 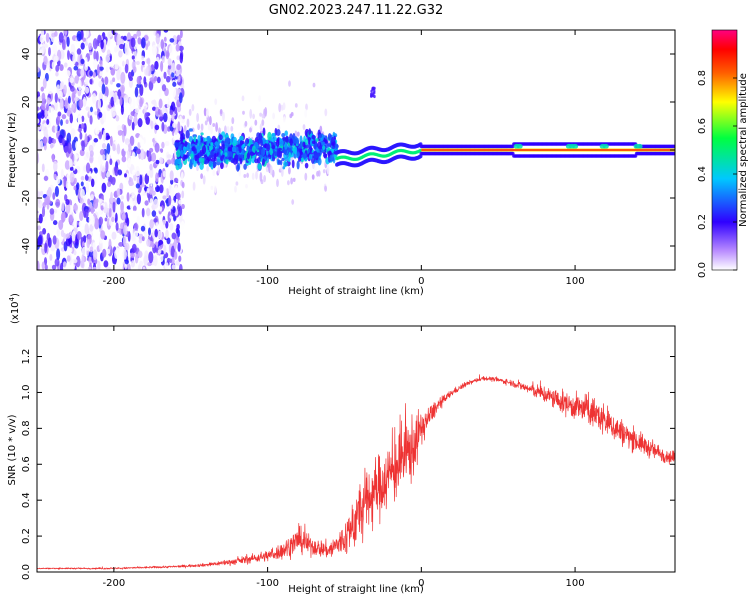 What do you see at coordinates (26, 428) in the screenshot?
I see `y-tick-label: 0.8` at bounding box center [26, 428].